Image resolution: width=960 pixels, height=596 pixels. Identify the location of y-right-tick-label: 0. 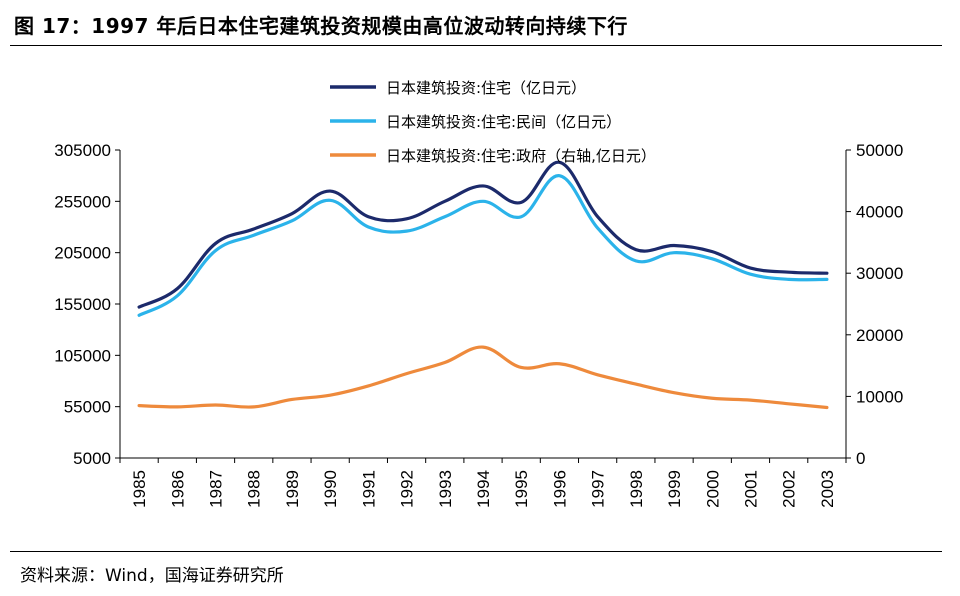
(860, 458).